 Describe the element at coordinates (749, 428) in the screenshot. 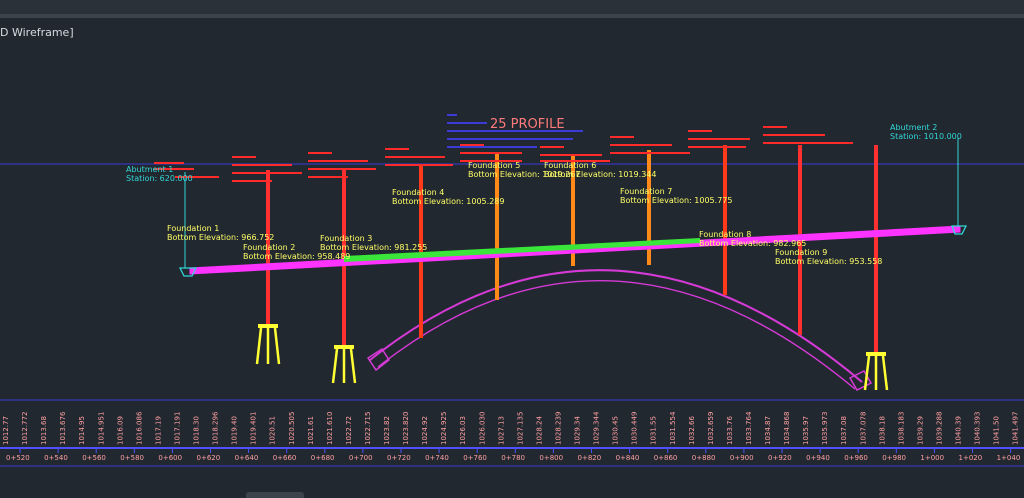

I see `elevation-label: 1033.764` at that location.